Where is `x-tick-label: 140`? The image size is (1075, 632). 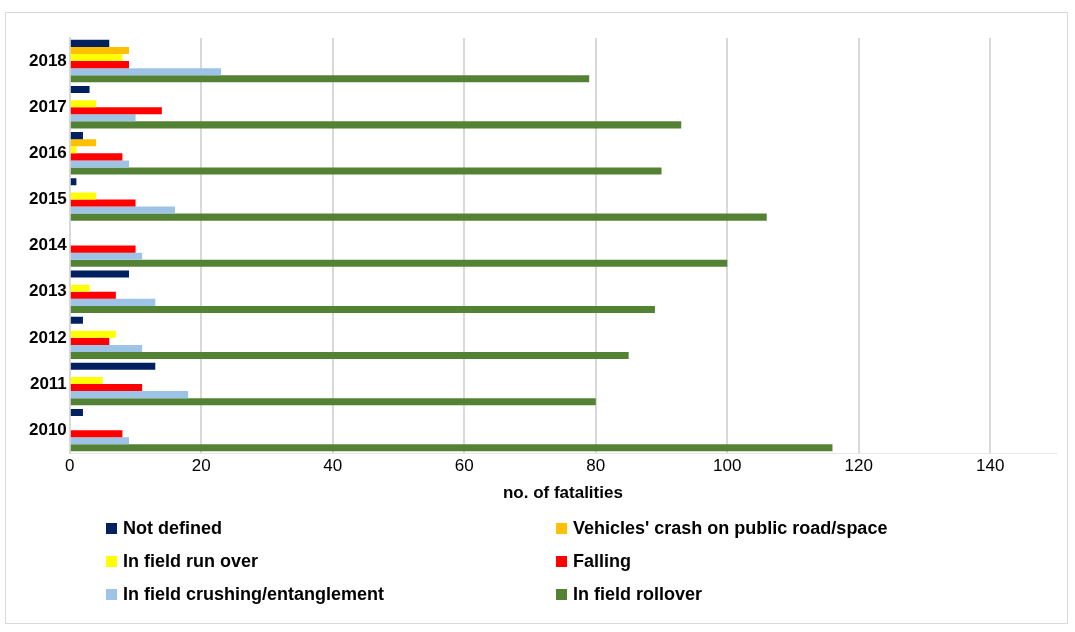 x-tick-label: 140 is located at coordinates (990, 466).